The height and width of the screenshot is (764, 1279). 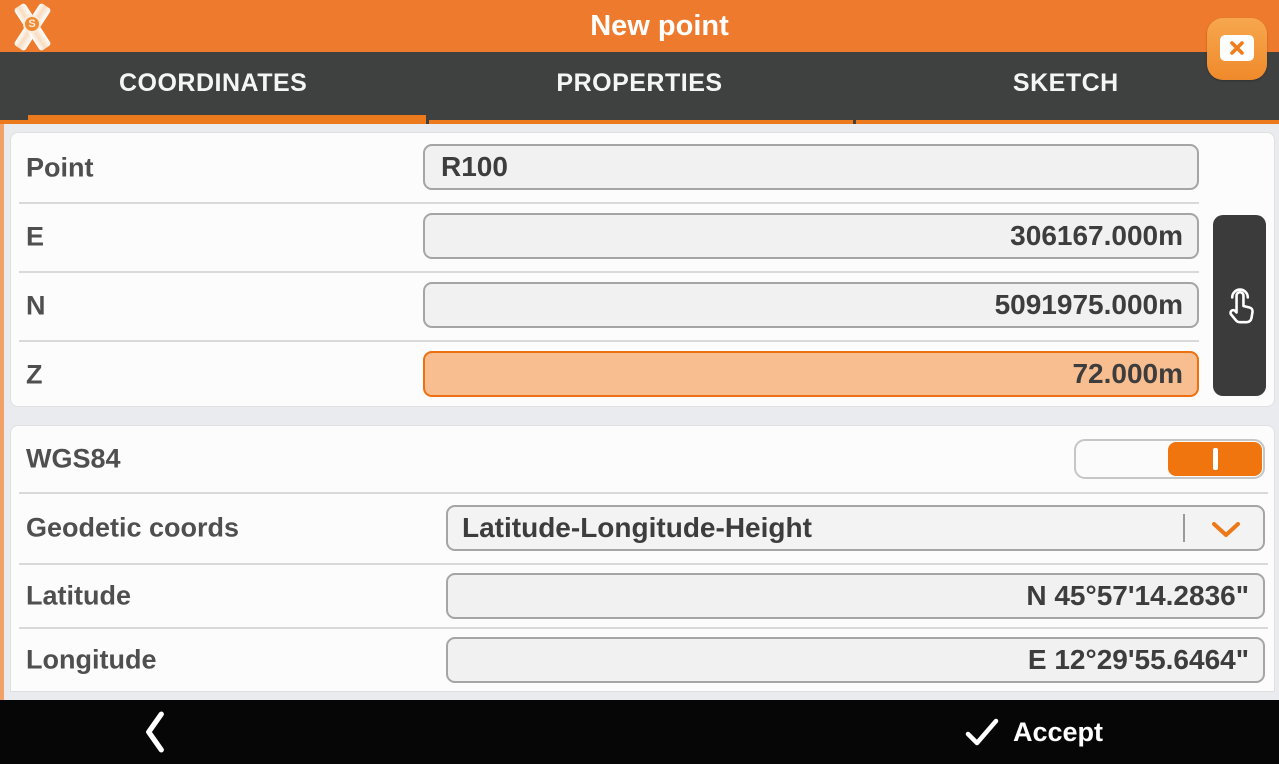 What do you see at coordinates (2, 412) in the screenshot?
I see `left-edge-accent` at bounding box center [2, 412].